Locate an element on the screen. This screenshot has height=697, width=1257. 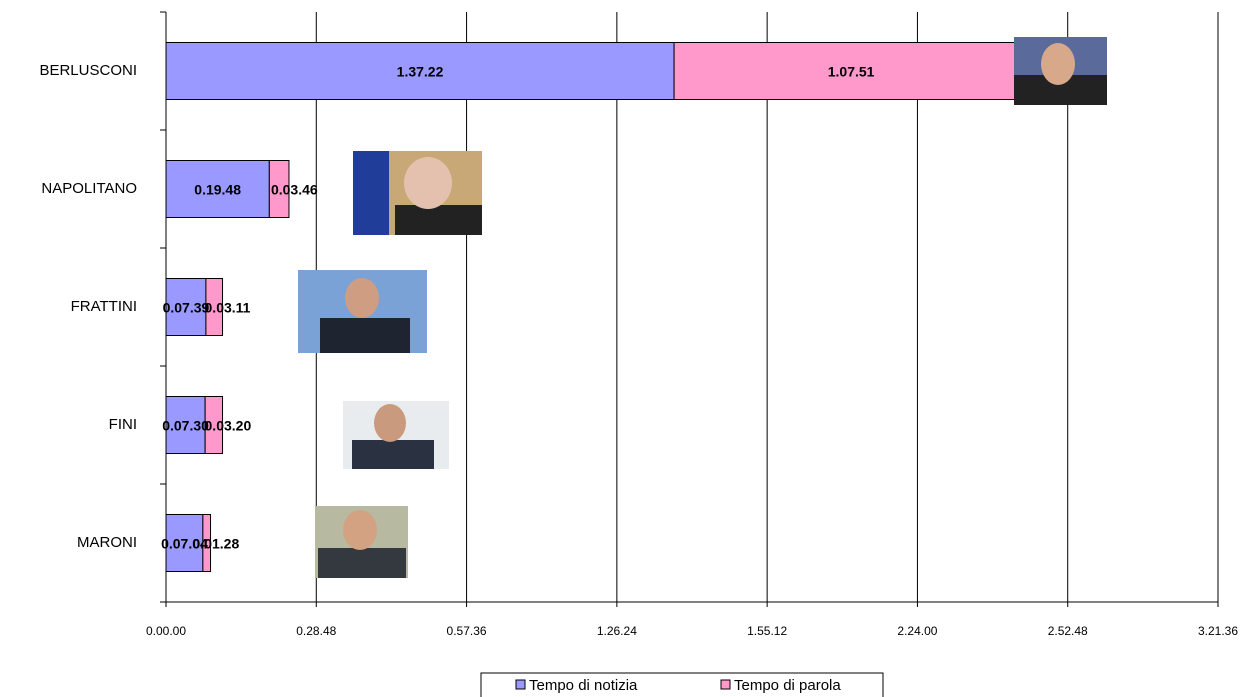
x-tick-label: 0.28.48 is located at coordinates (316, 631).